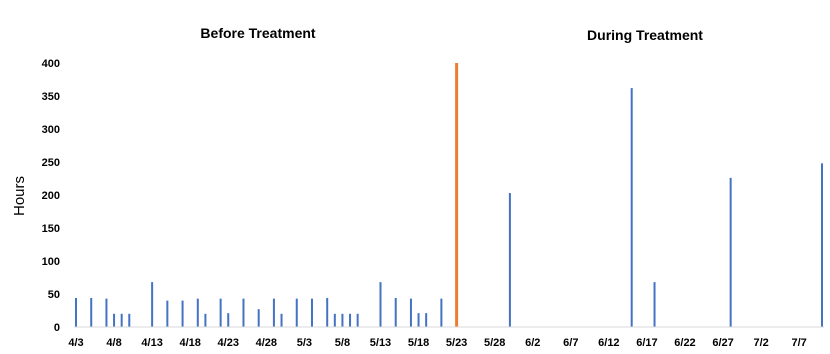 This screenshot has height=354, width=830. I want to click on x-tick-label: 6/22, so click(684, 343).